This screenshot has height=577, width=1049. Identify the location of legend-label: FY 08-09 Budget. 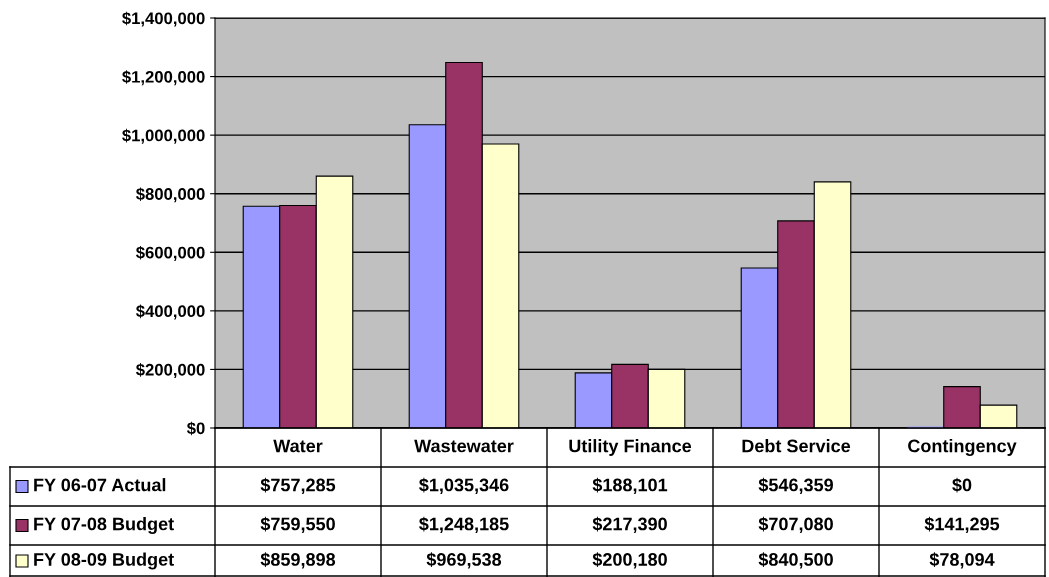
(104, 561).